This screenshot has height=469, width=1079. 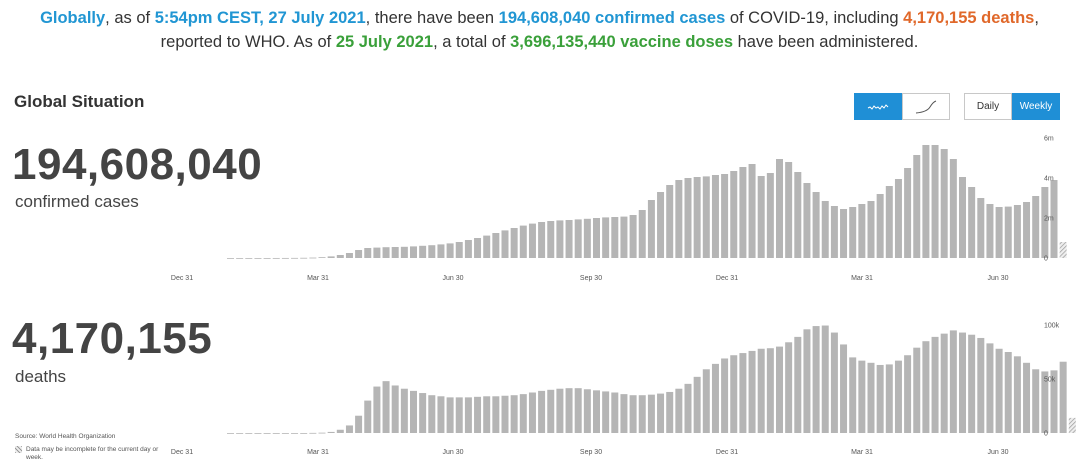 I want to click on headline-text: , as of, so click(x=130, y=18).